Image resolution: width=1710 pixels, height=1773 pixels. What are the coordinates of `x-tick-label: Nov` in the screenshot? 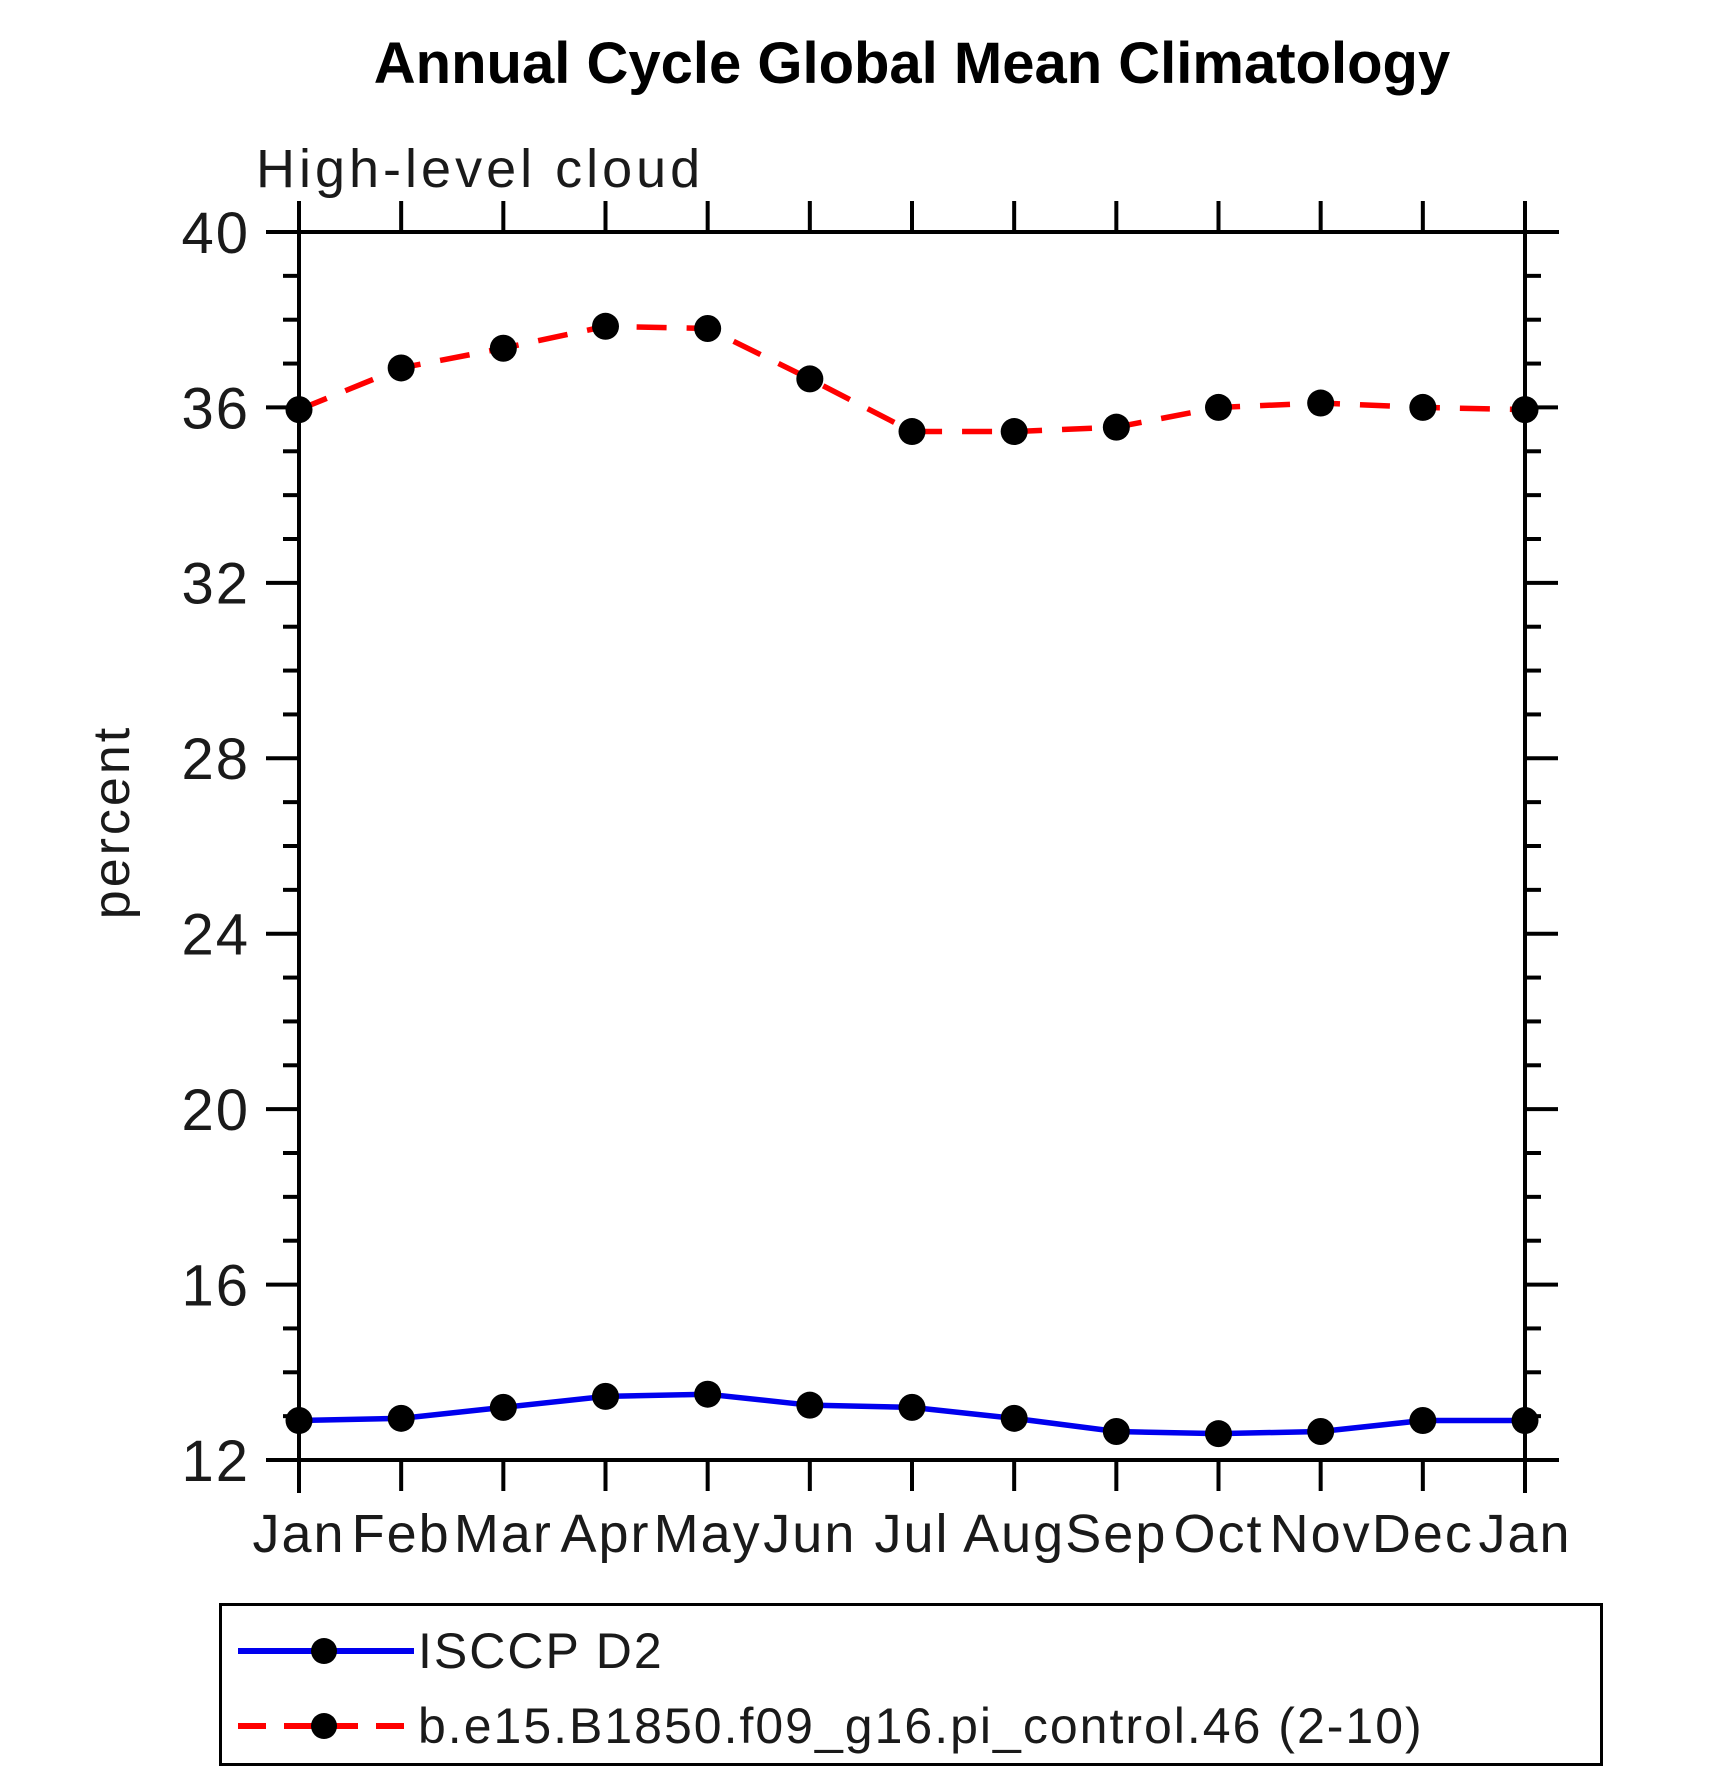 It's located at (1321, 1534).